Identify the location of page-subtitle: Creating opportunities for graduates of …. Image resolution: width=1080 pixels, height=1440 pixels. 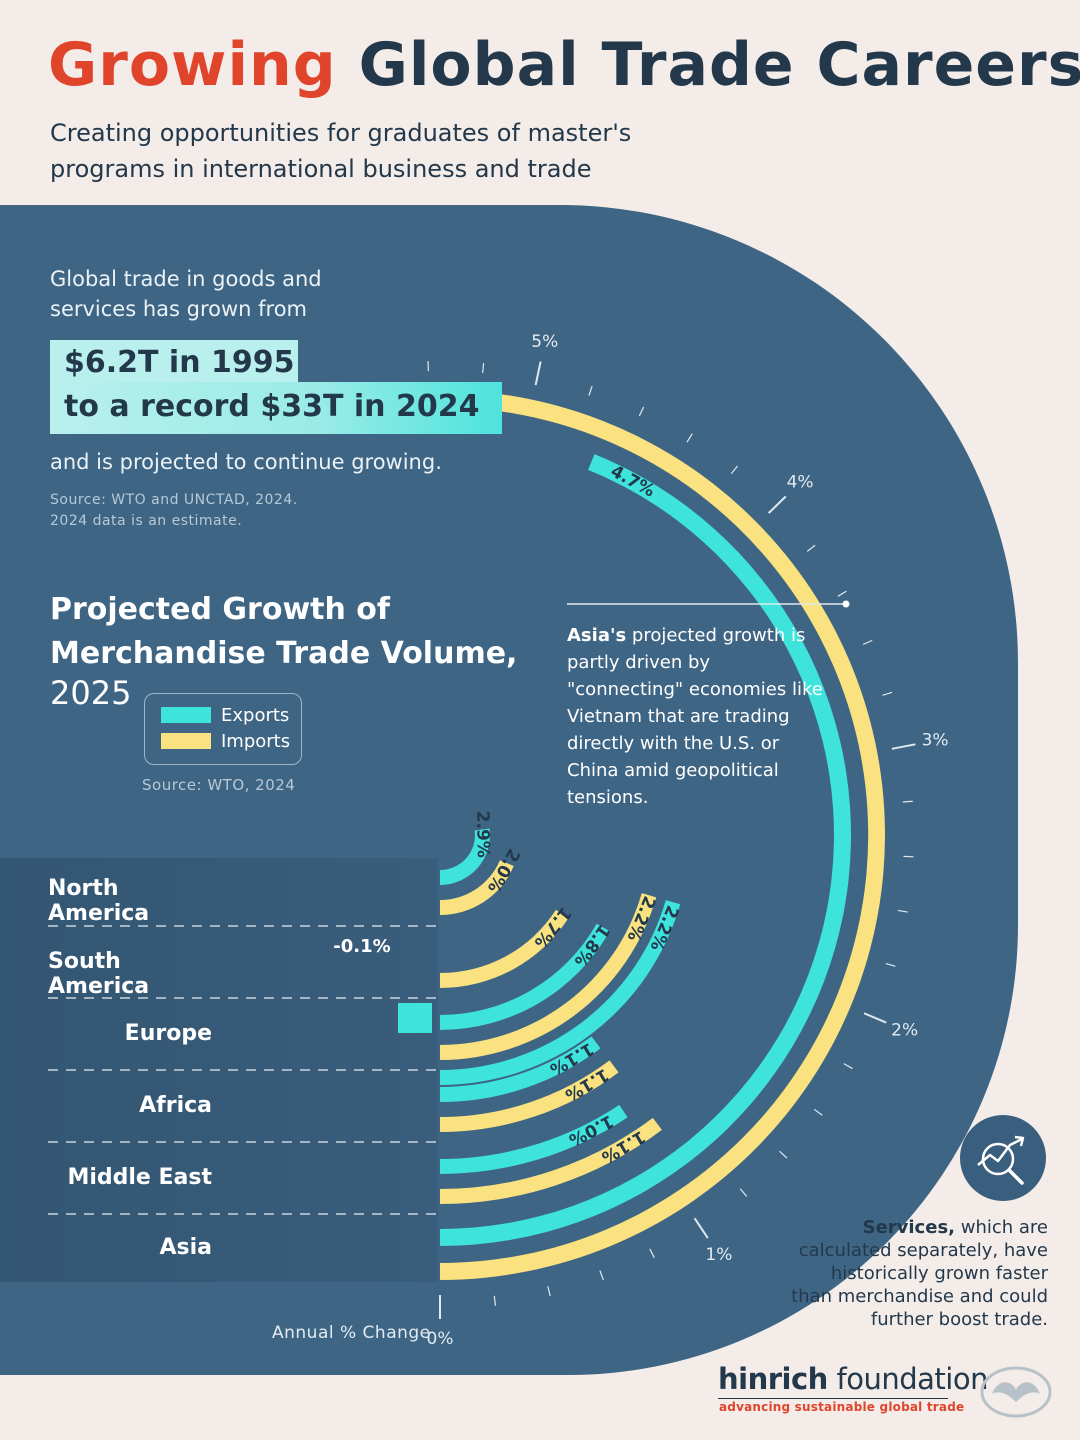
(370, 151).